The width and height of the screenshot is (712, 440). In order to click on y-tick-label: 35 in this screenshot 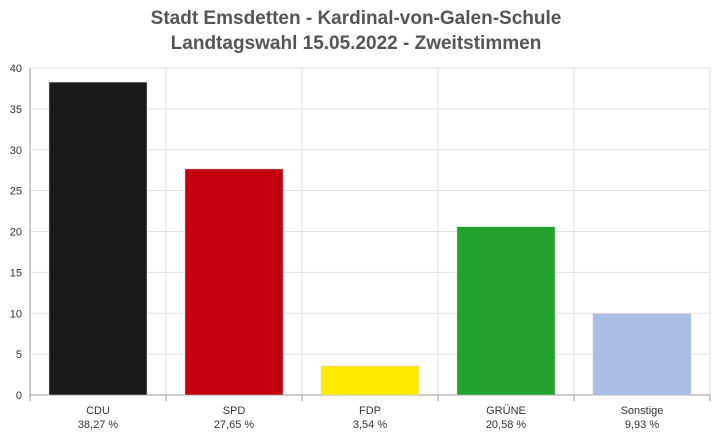, I will do `click(16, 110)`.